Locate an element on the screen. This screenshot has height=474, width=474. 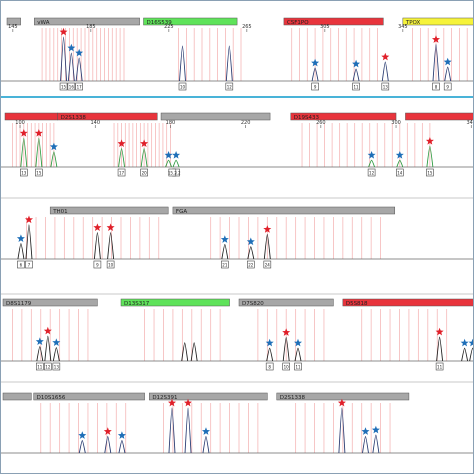
allele-label: 8 is located at coordinates (436, 87).